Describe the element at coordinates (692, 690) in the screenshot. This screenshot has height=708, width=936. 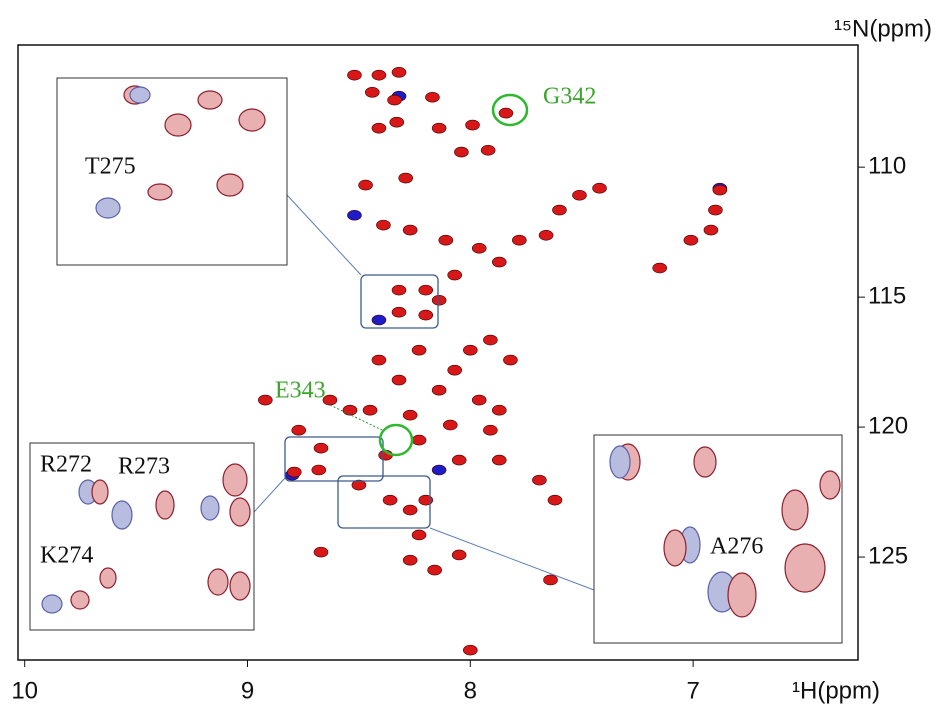
I see `x-tick-label: 7` at that location.